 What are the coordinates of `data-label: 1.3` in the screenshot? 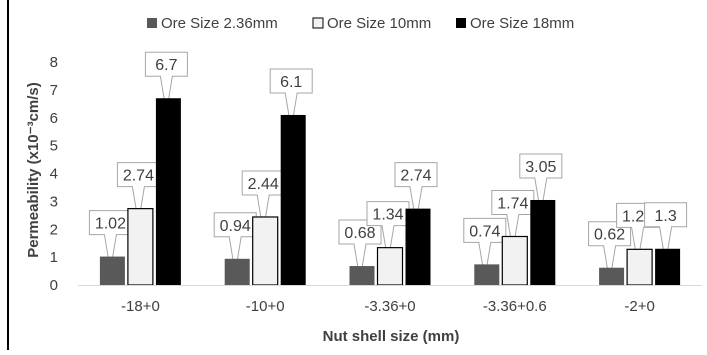 It's located at (665, 216).